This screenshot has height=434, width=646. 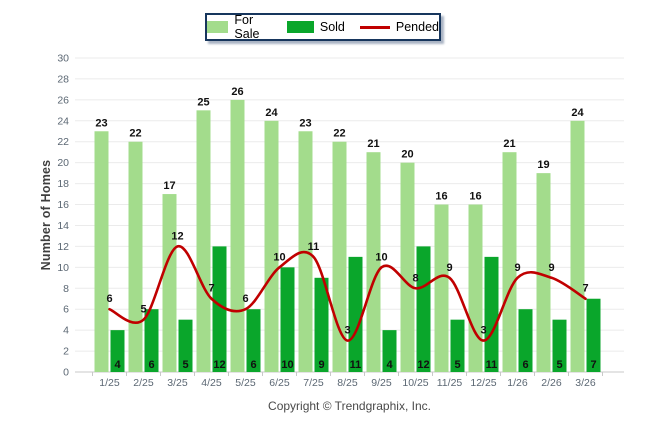 I want to click on label-sold-3/25: 5, so click(x=185, y=365).